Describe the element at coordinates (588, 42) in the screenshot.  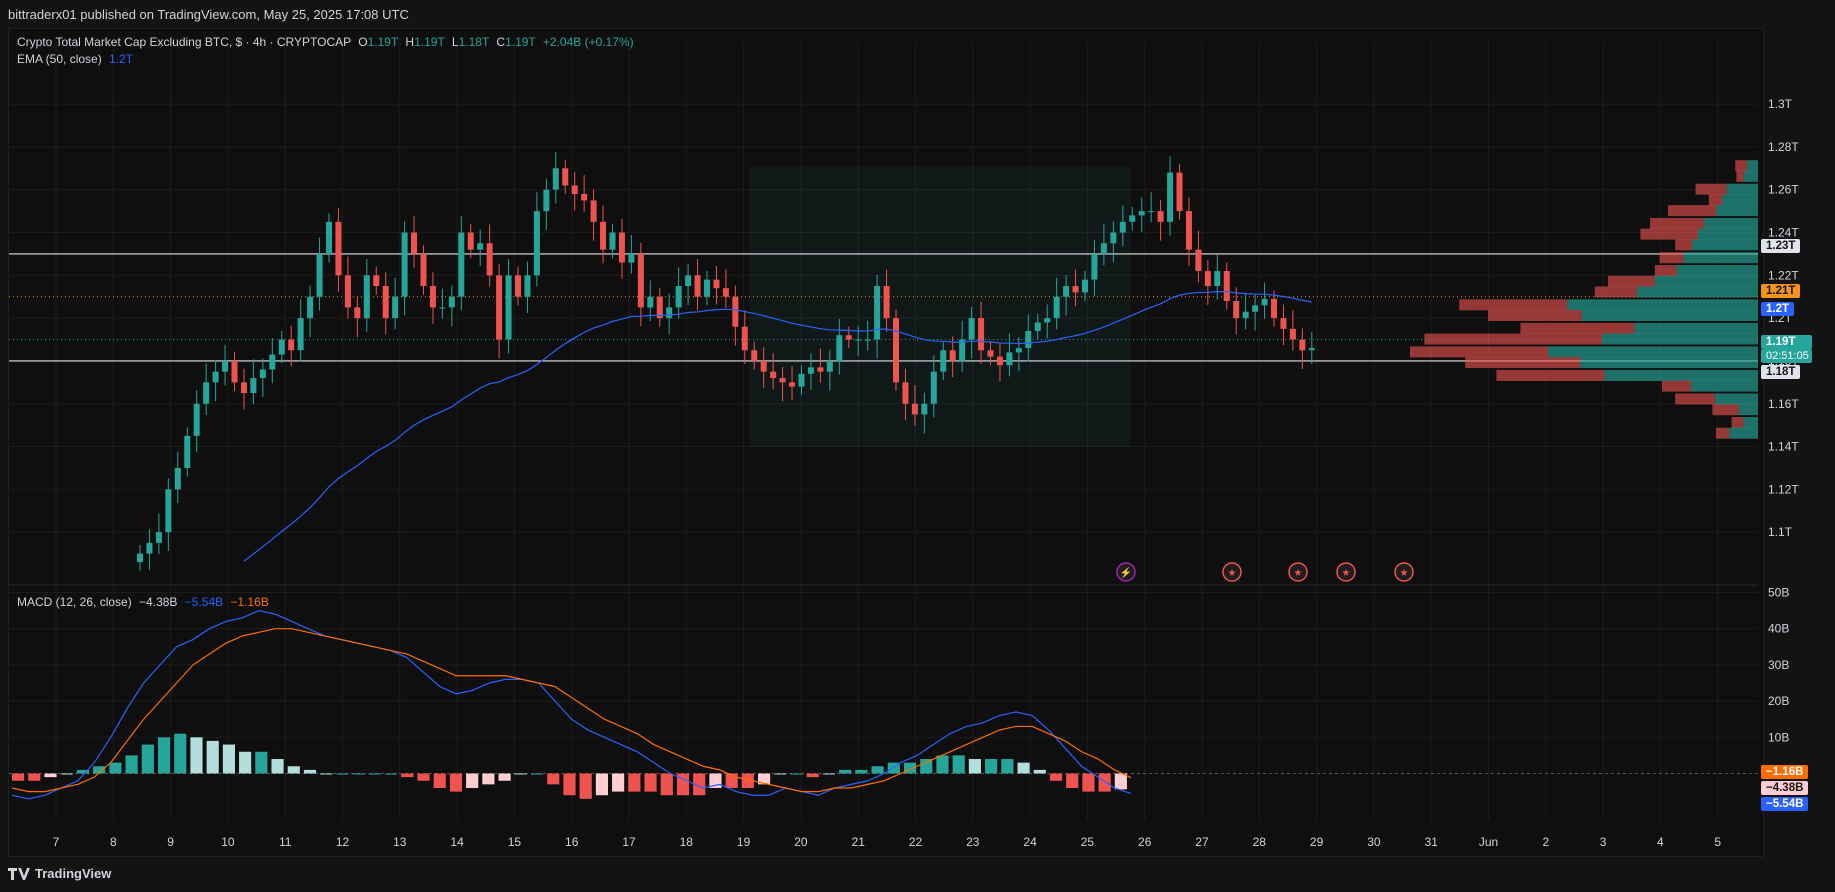
I see `change-value: +2.04B (+0.17%)` at that location.